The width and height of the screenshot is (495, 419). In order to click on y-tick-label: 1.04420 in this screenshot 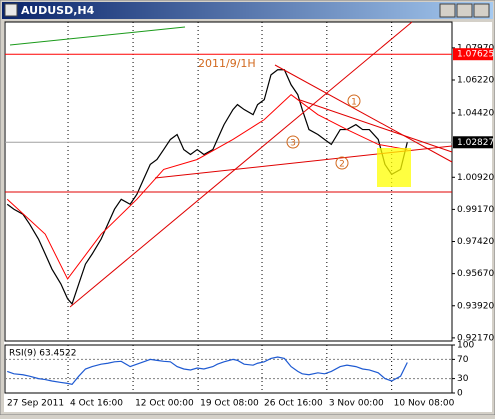, I will do `click(475, 114)`.